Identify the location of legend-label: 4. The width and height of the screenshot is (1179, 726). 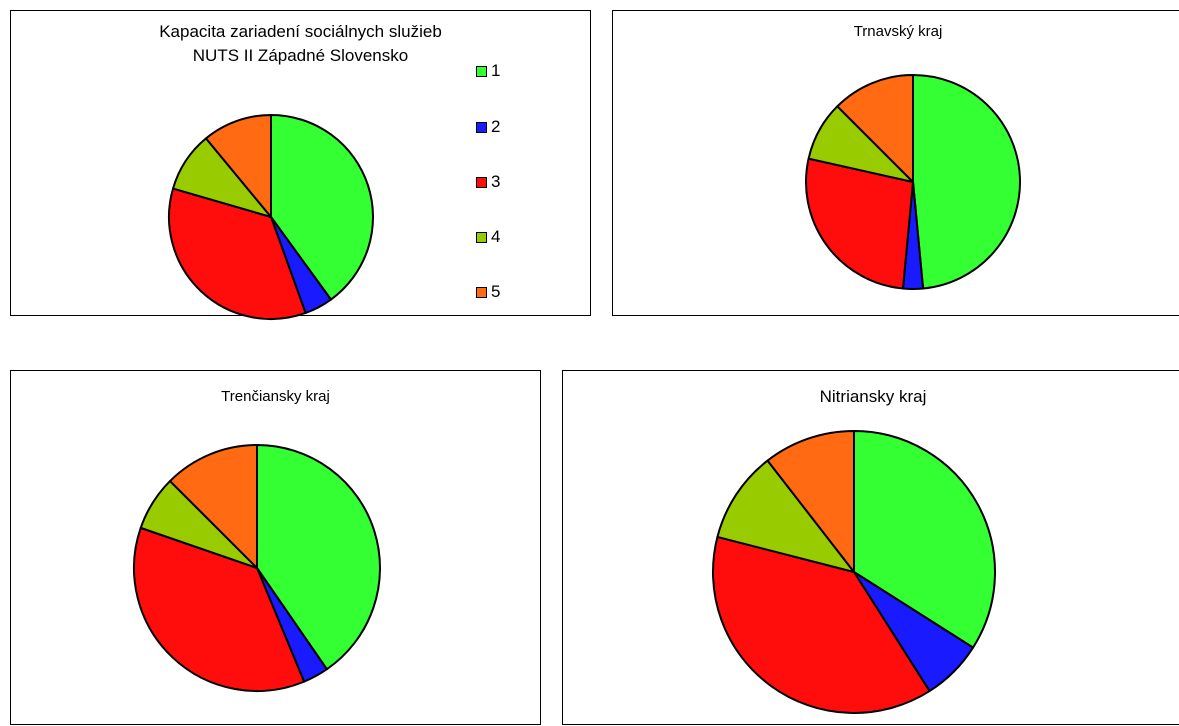
(496, 236).